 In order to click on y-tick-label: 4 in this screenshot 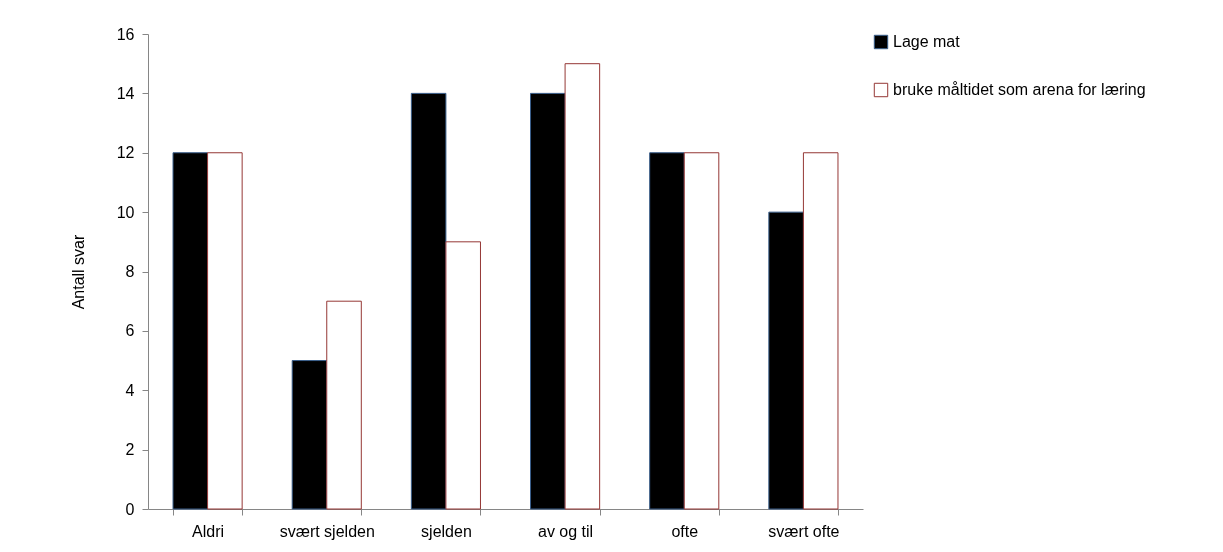, I will do `click(130, 390)`.